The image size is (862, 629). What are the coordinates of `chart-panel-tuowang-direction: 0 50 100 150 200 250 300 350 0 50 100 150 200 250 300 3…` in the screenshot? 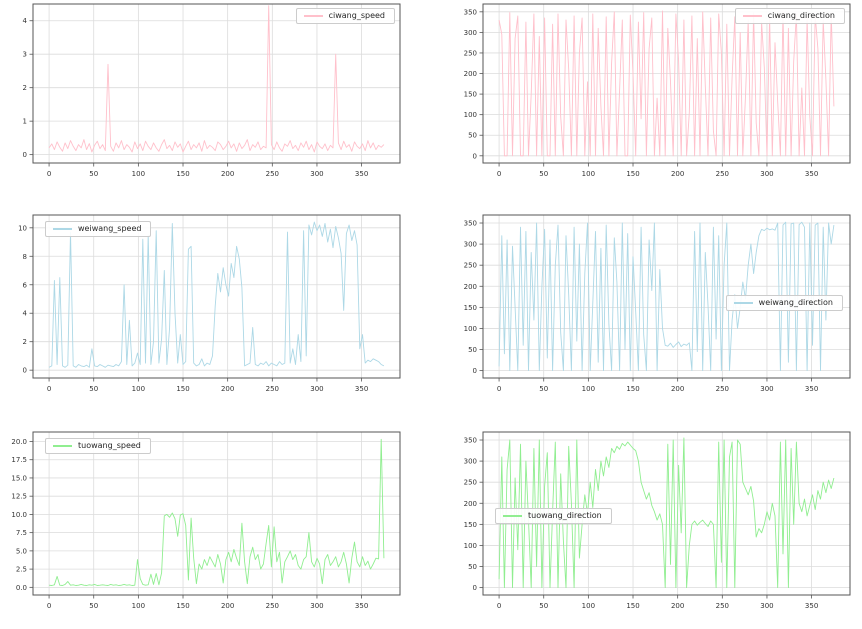 It's located at (656, 521).